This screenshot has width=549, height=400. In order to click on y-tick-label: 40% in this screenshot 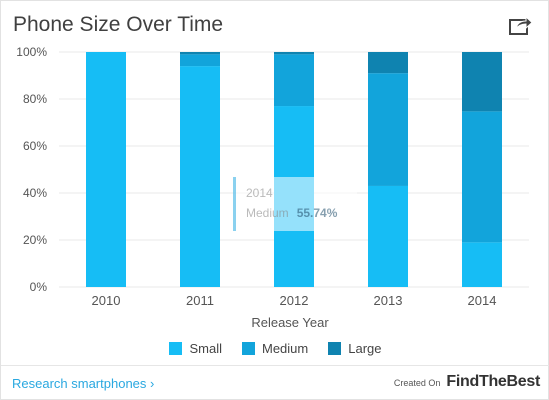, I will do `click(35, 193)`.